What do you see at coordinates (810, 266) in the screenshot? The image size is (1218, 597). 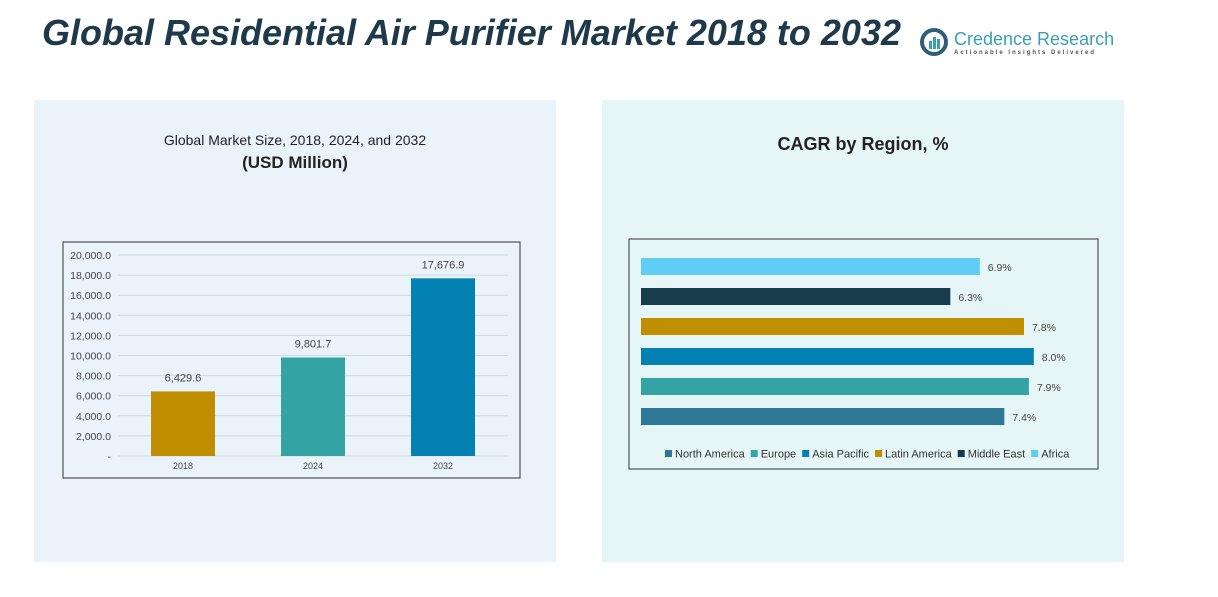 I see `bar-africa` at bounding box center [810, 266].